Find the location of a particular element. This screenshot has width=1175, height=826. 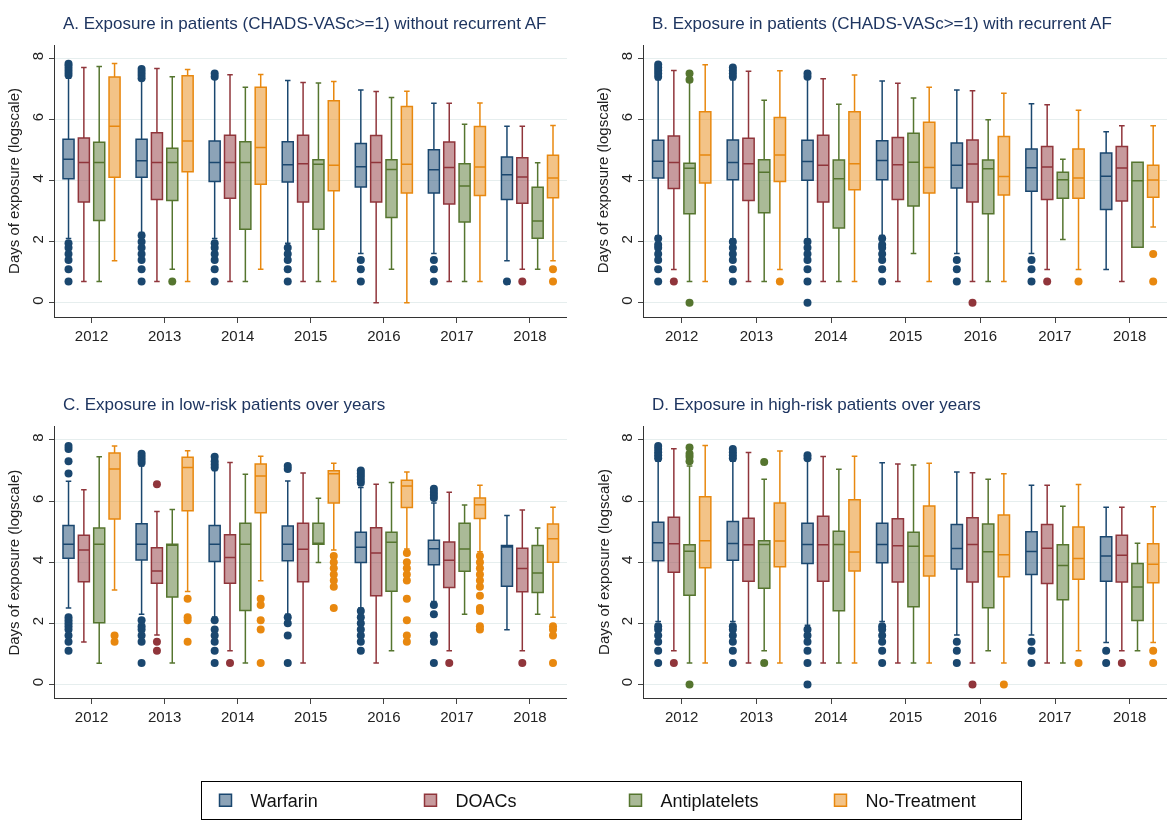

legend-label: DOACs is located at coordinates (486, 801).